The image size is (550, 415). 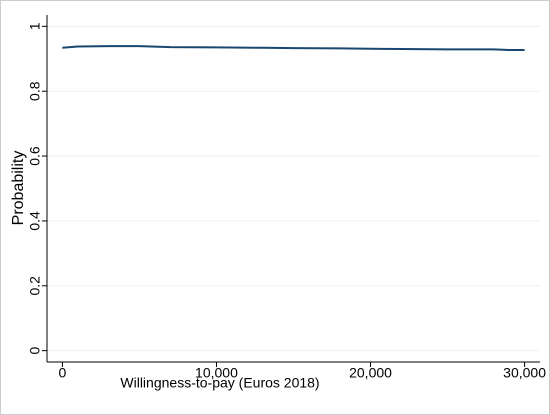 I want to click on x-tick-label: 0, so click(x=63, y=373).